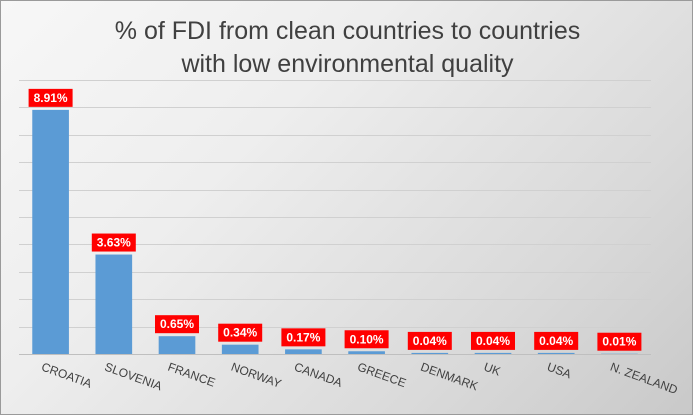 The height and width of the screenshot is (415, 693). I want to click on x-tick-label: UK, so click(492, 369).